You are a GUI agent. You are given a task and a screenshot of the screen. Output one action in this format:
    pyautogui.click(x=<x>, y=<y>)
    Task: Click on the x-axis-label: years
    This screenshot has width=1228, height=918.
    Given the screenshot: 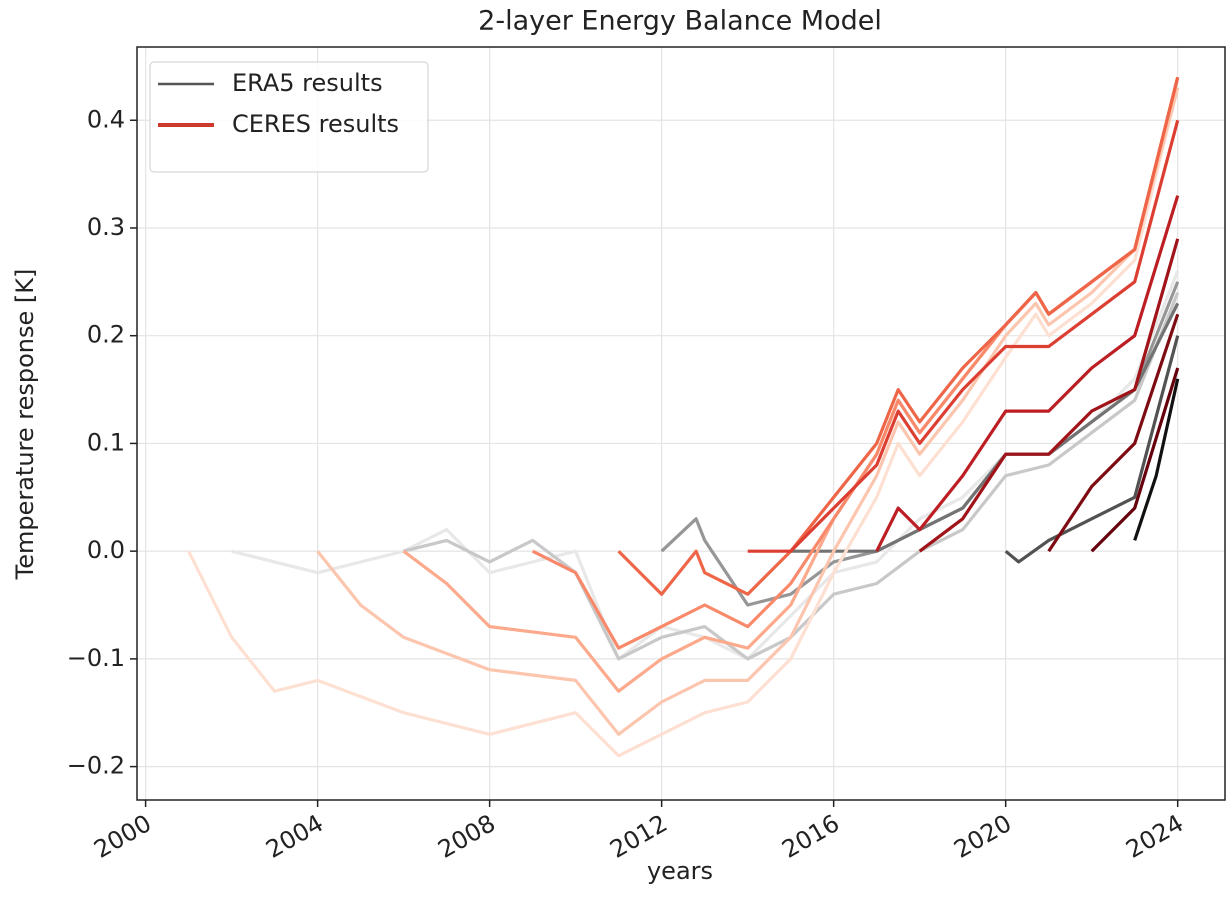 What is the action you would take?
    pyautogui.click(x=680, y=871)
    